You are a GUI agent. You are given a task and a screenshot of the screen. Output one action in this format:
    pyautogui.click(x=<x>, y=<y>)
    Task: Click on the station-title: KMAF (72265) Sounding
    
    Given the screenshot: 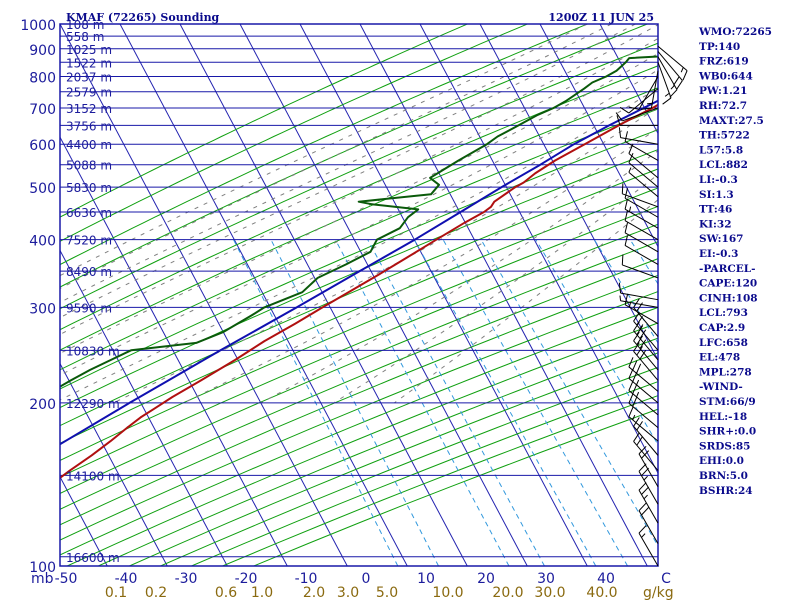 What is the action you would take?
    pyautogui.click(x=143, y=17)
    